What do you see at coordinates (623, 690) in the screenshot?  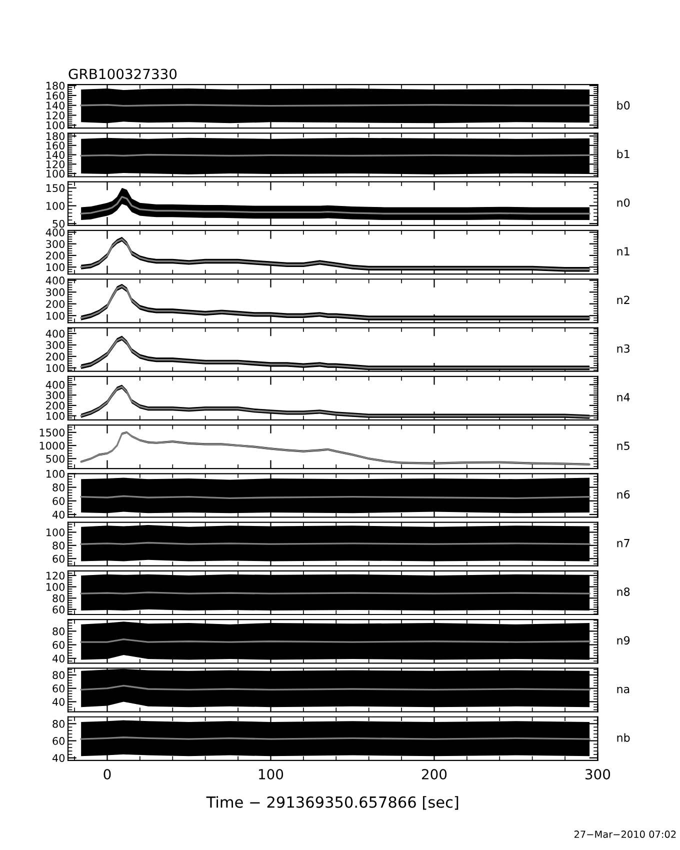 I see `y2-axis-title: na` at bounding box center [623, 690].